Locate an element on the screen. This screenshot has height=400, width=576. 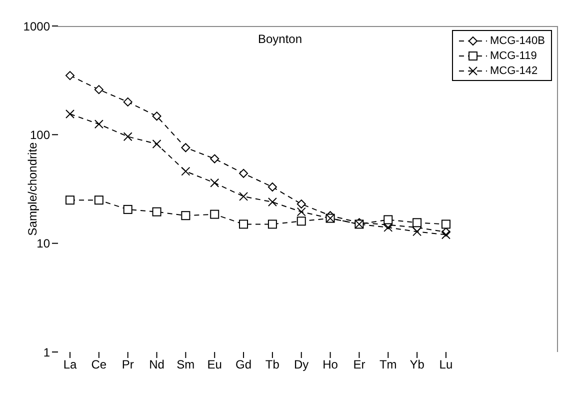
legend-label: MCG-119 is located at coordinates (513, 56).